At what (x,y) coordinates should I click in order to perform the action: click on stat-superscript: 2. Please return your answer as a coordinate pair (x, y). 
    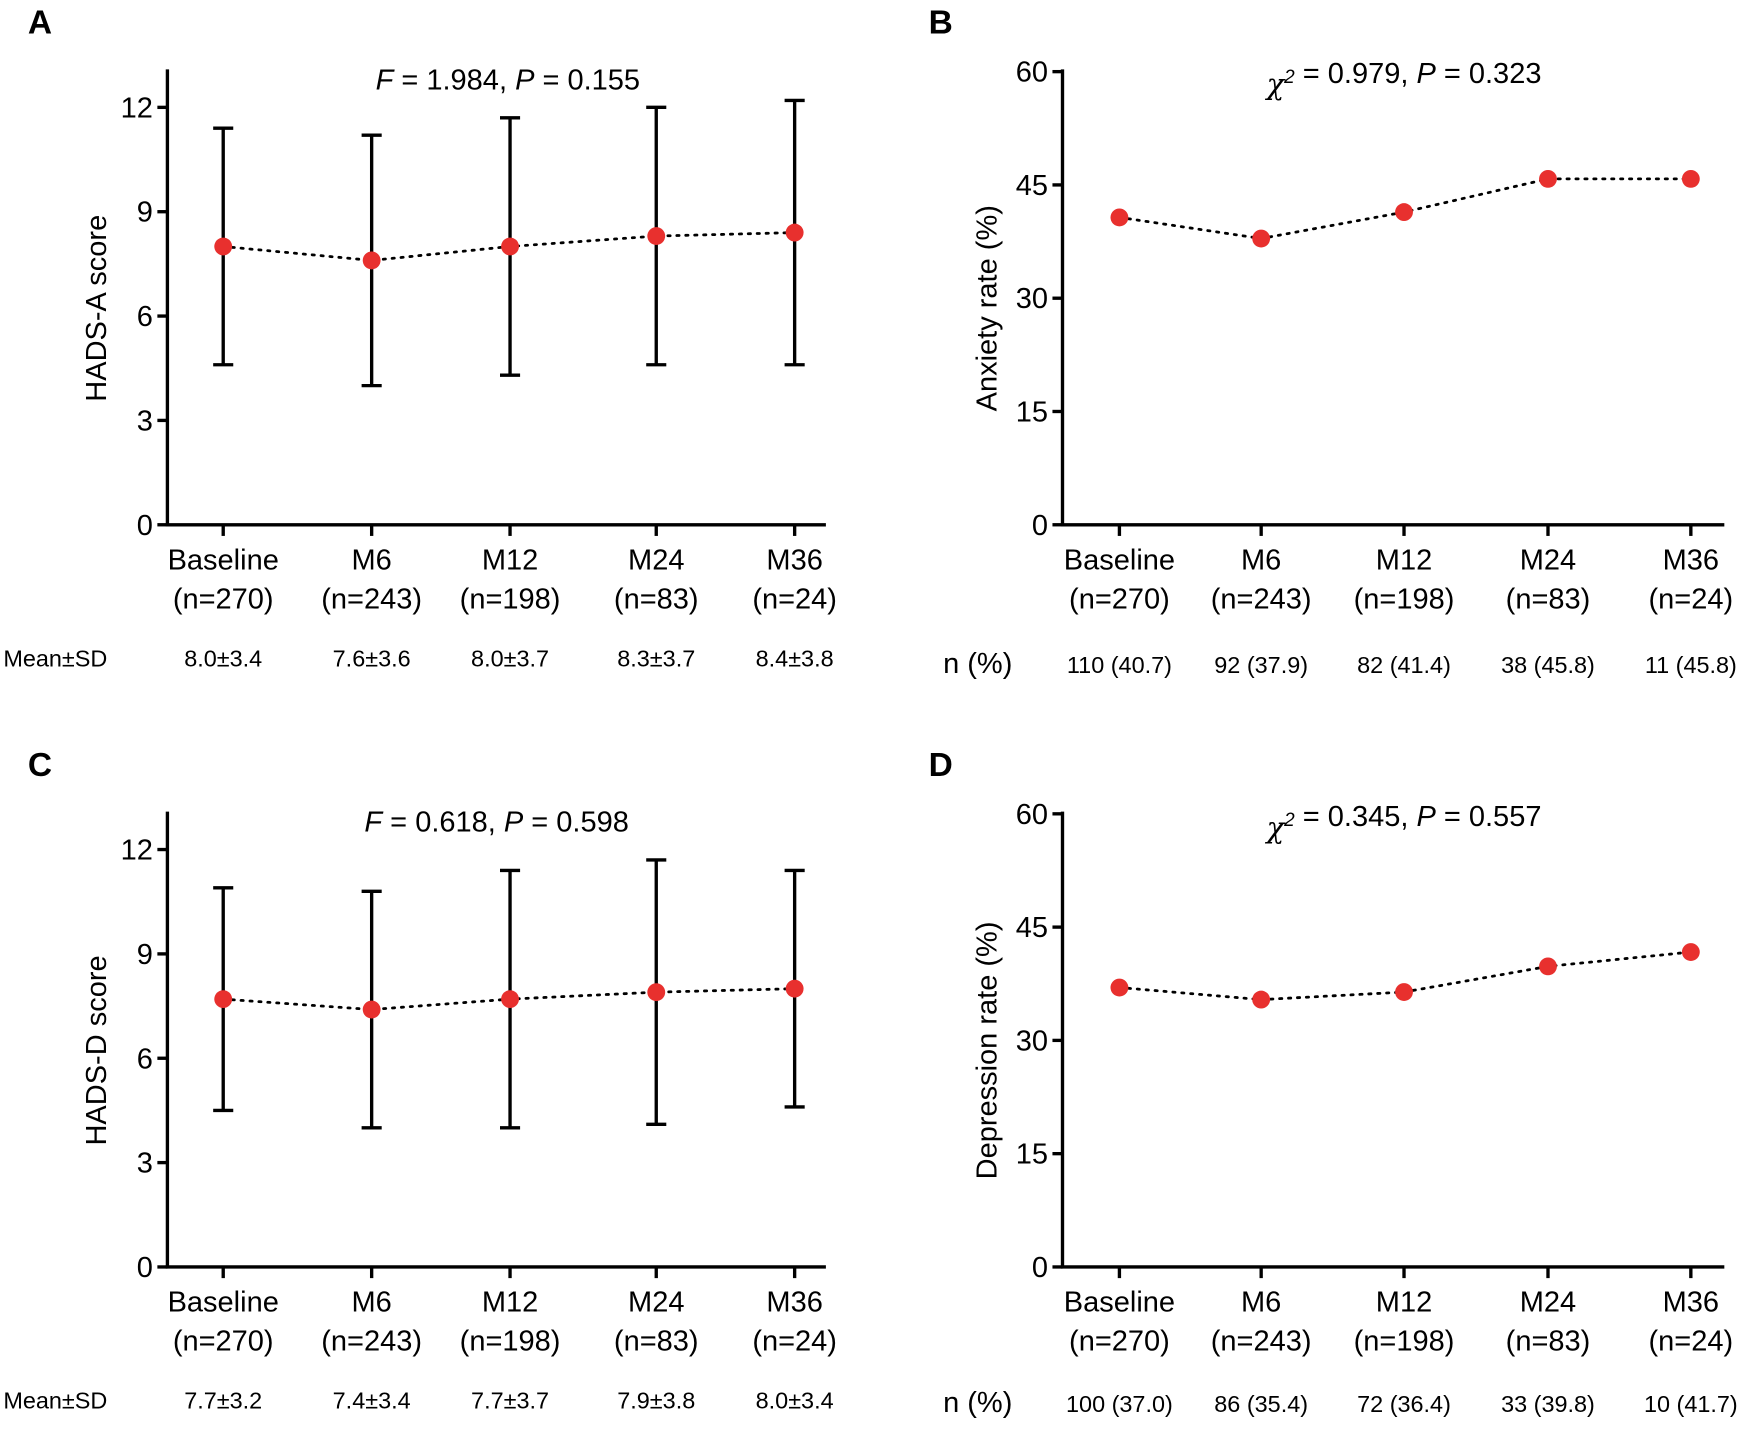
    Looking at the image, I should click on (1289, 820).